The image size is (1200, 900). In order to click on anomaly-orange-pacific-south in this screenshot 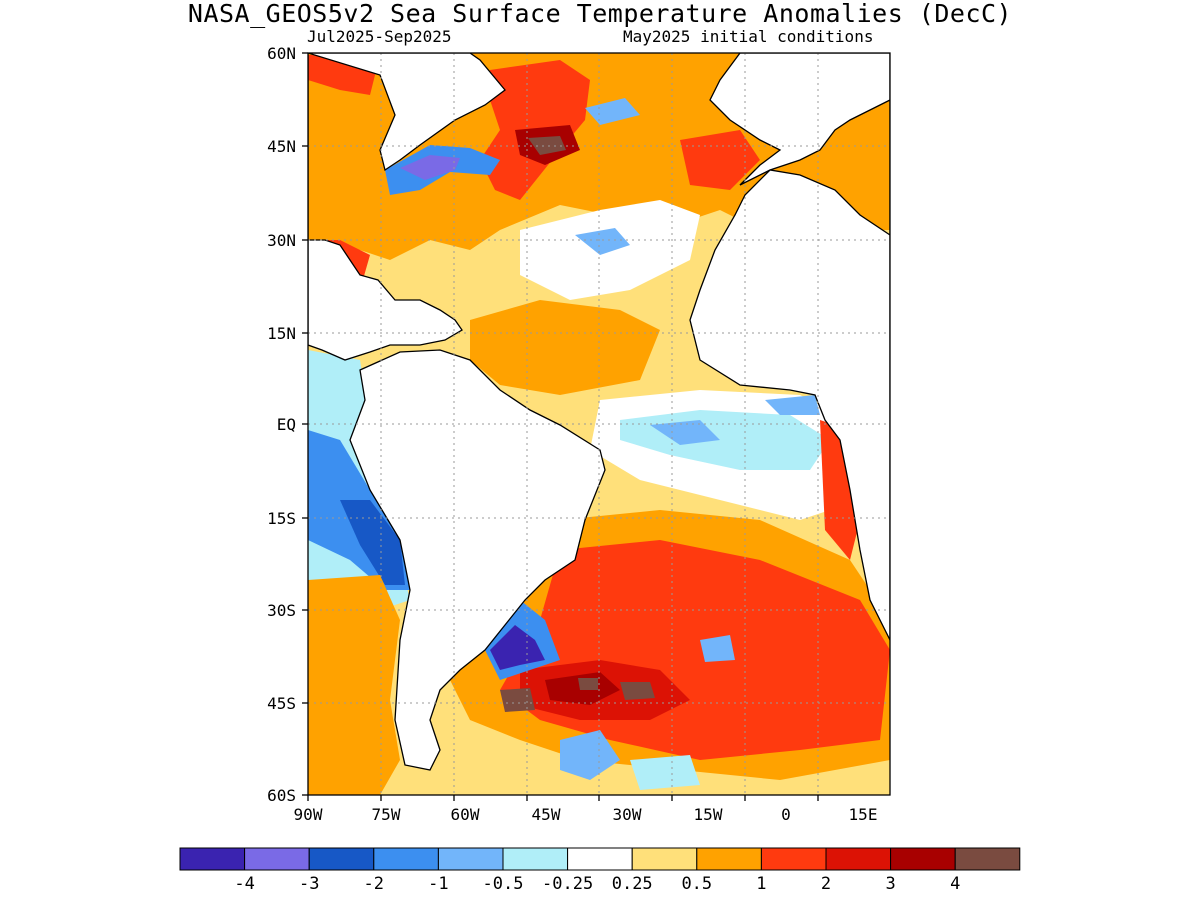, I will do `click(354, 685)`.